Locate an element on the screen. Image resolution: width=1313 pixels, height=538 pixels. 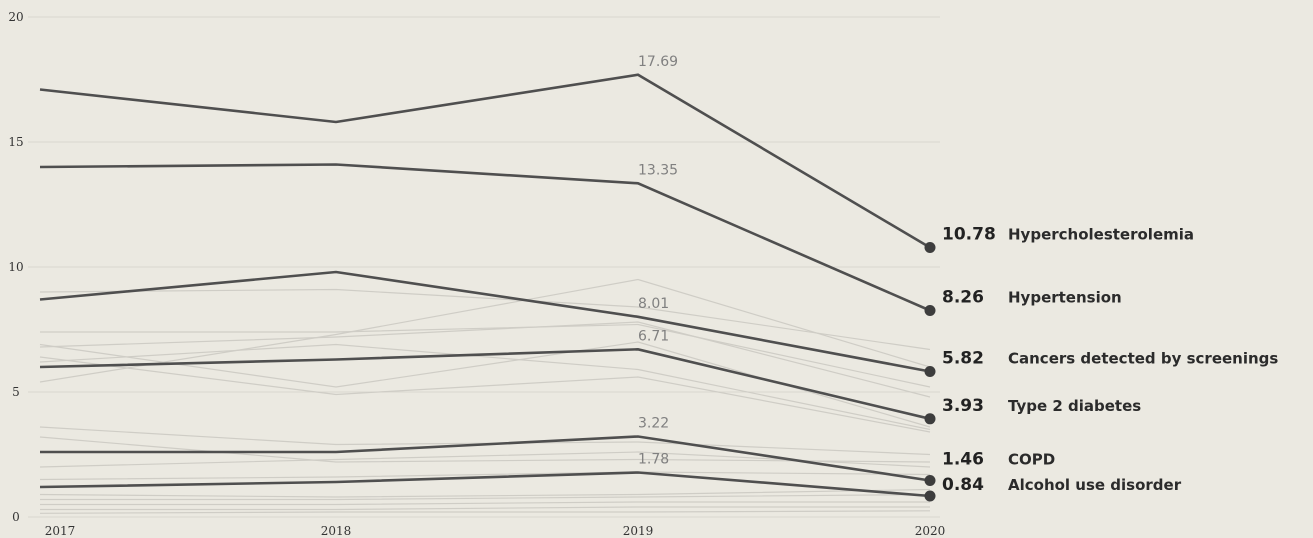
series-line-copd is located at coordinates (485, 458).